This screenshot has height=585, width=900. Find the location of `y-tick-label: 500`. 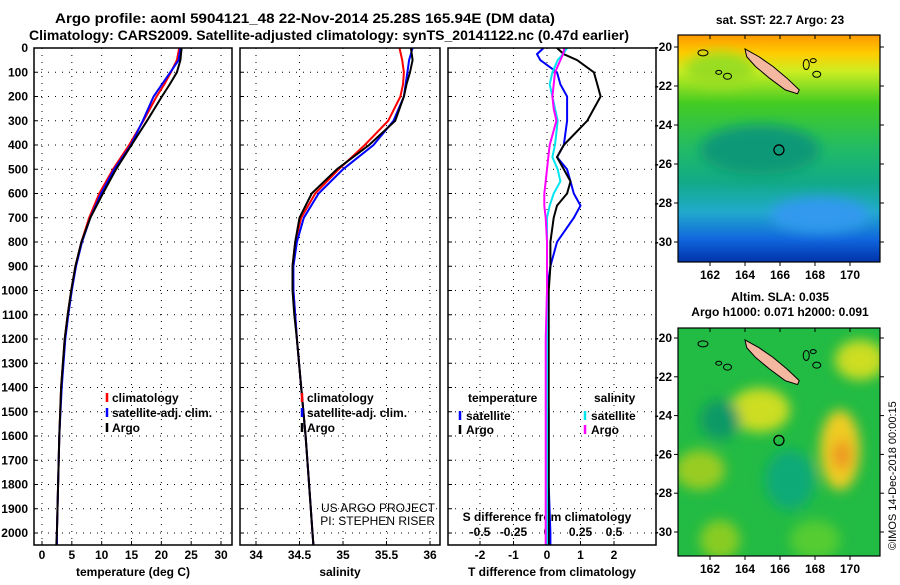

y-tick-label: 500 is located at coordinates (18, 169).